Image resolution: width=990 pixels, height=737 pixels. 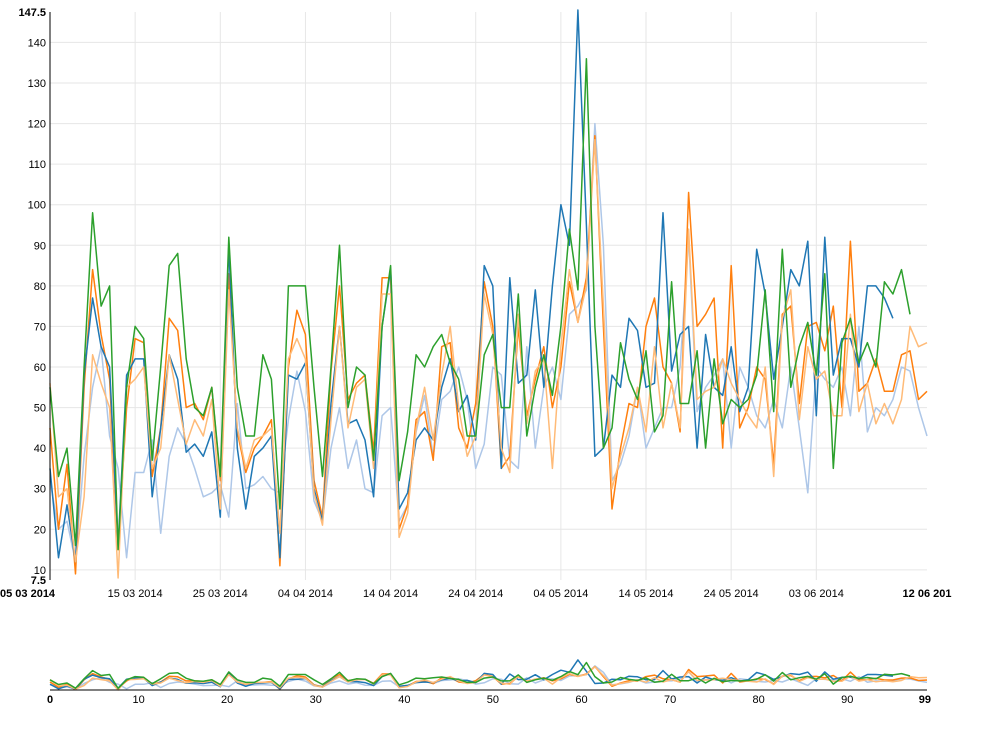 What do you see at coordinates (37, 43) in the screenshot?
I see `y-tick-label: 140` at bounding box center [37, 43].